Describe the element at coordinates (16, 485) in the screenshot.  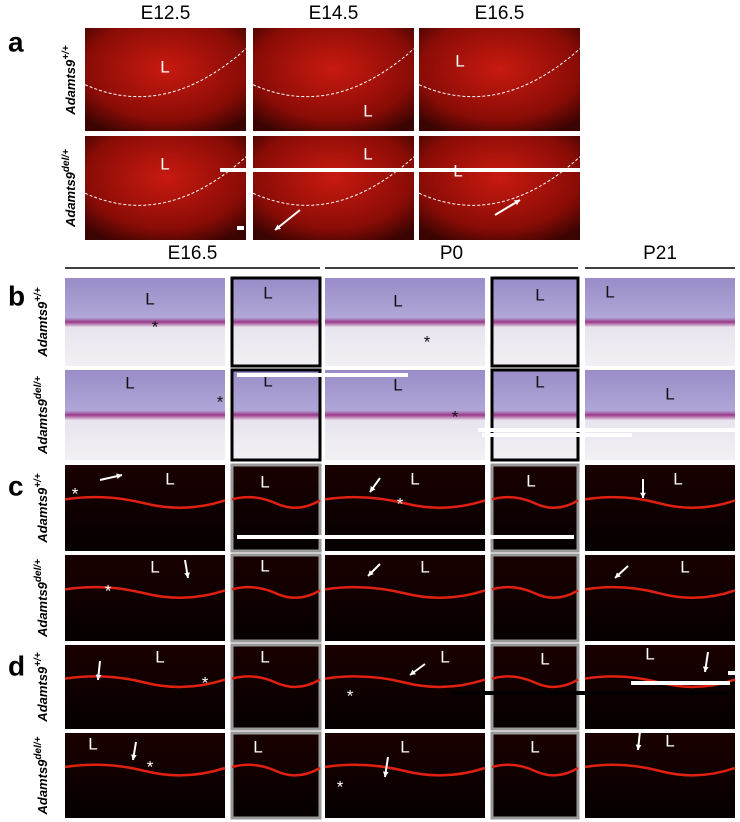
I see `panel-letter: c` at that location.